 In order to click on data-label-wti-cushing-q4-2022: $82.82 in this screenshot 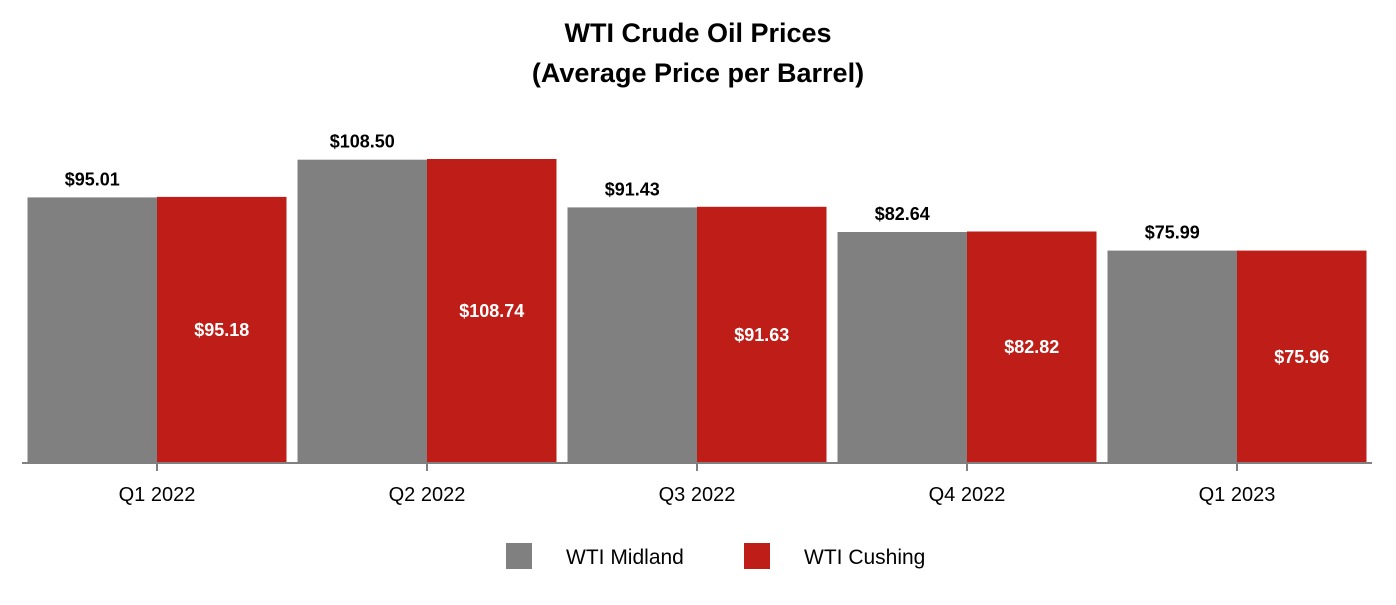, I will do `click(1031, 347)`.